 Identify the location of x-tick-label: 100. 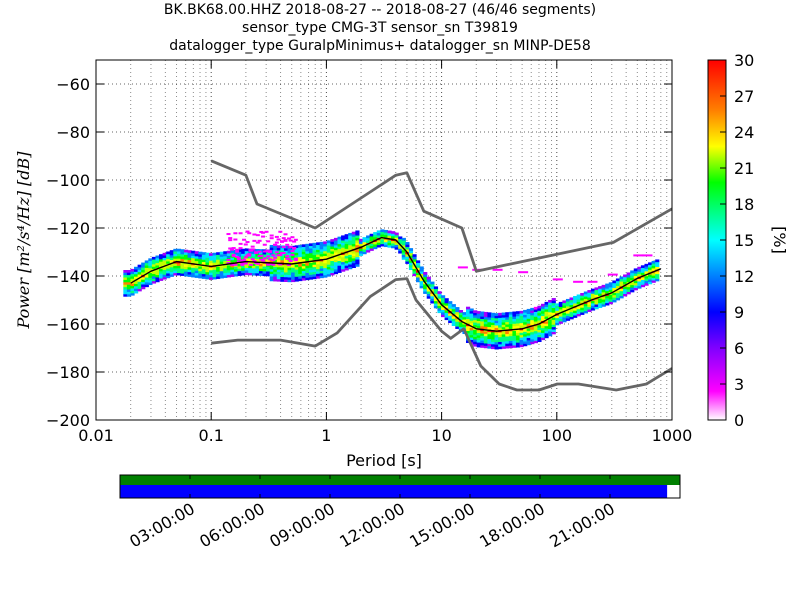
(557, 435).